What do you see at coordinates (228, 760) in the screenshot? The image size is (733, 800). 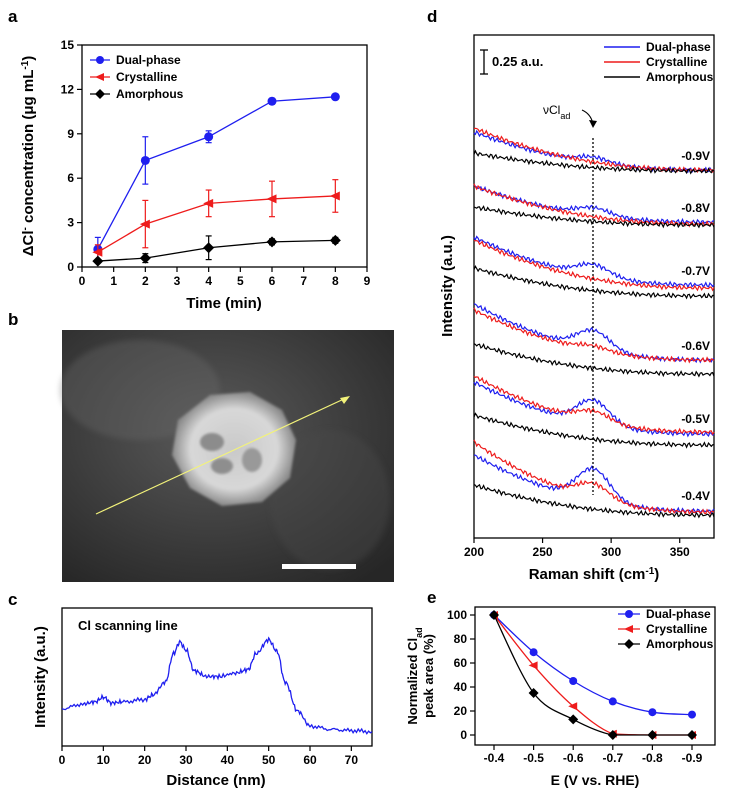 I see `x-tick-label: 40` at bounding box center [228, 760].